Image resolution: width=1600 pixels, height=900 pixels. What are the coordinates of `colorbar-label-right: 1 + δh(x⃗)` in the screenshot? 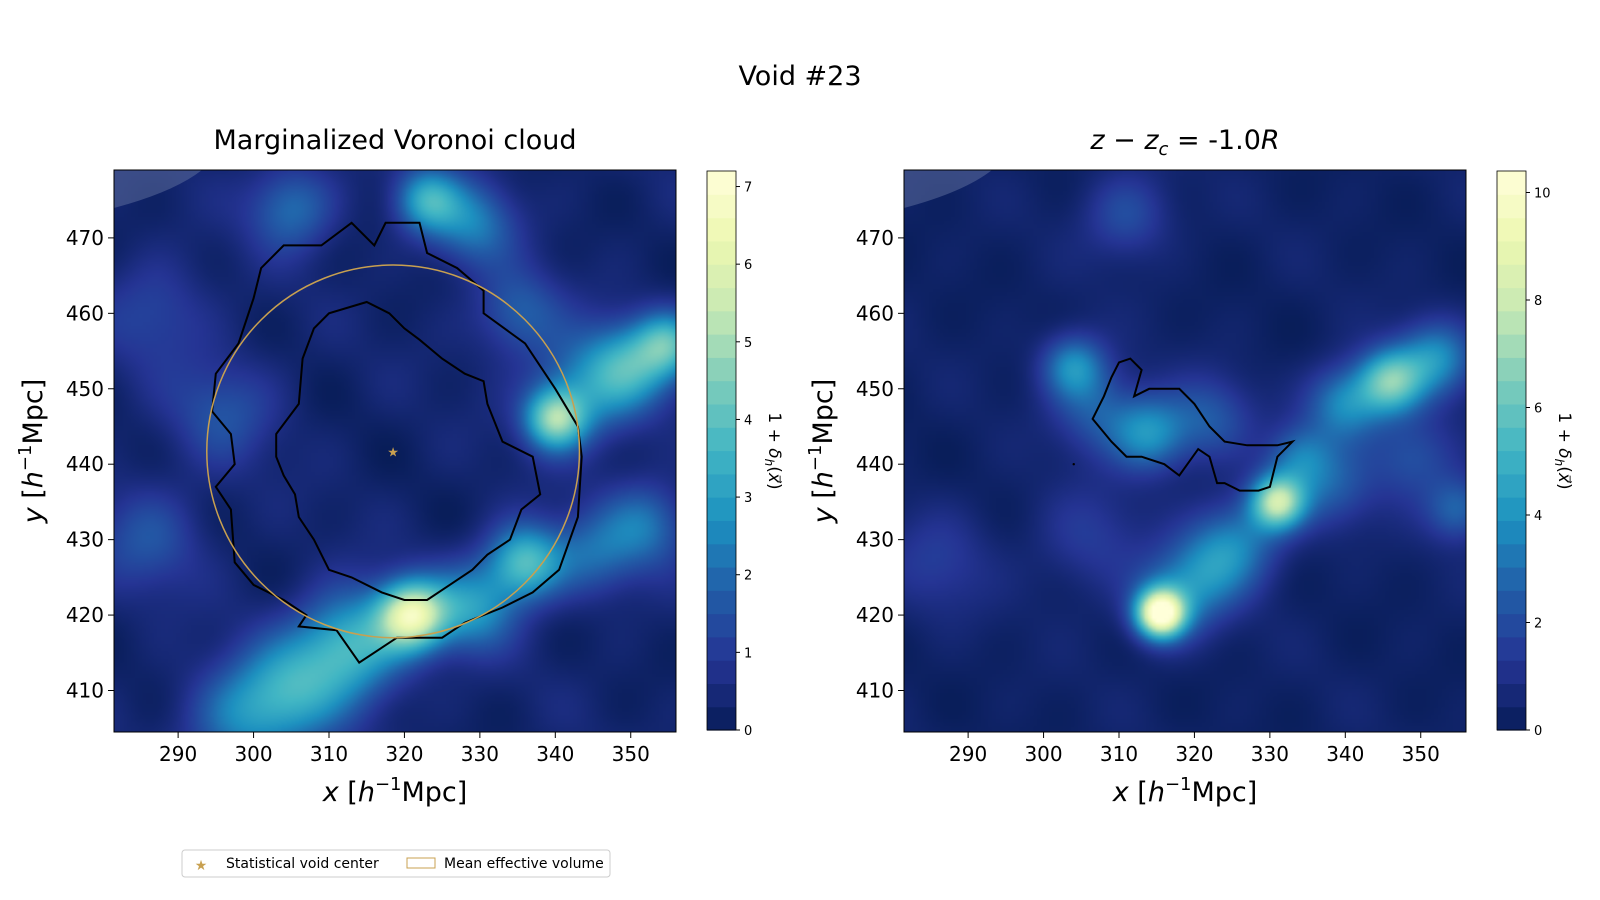 It's located at (1563, 450).